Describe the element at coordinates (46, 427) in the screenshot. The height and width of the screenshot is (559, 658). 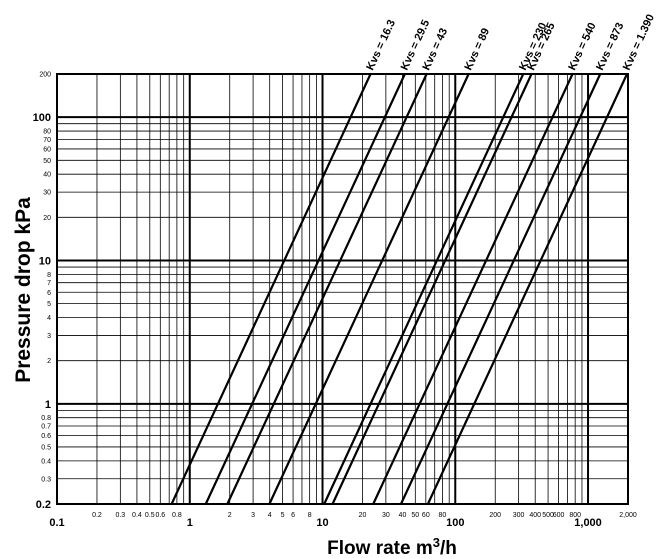
I see `y-tick-label: 0.7` at that location.